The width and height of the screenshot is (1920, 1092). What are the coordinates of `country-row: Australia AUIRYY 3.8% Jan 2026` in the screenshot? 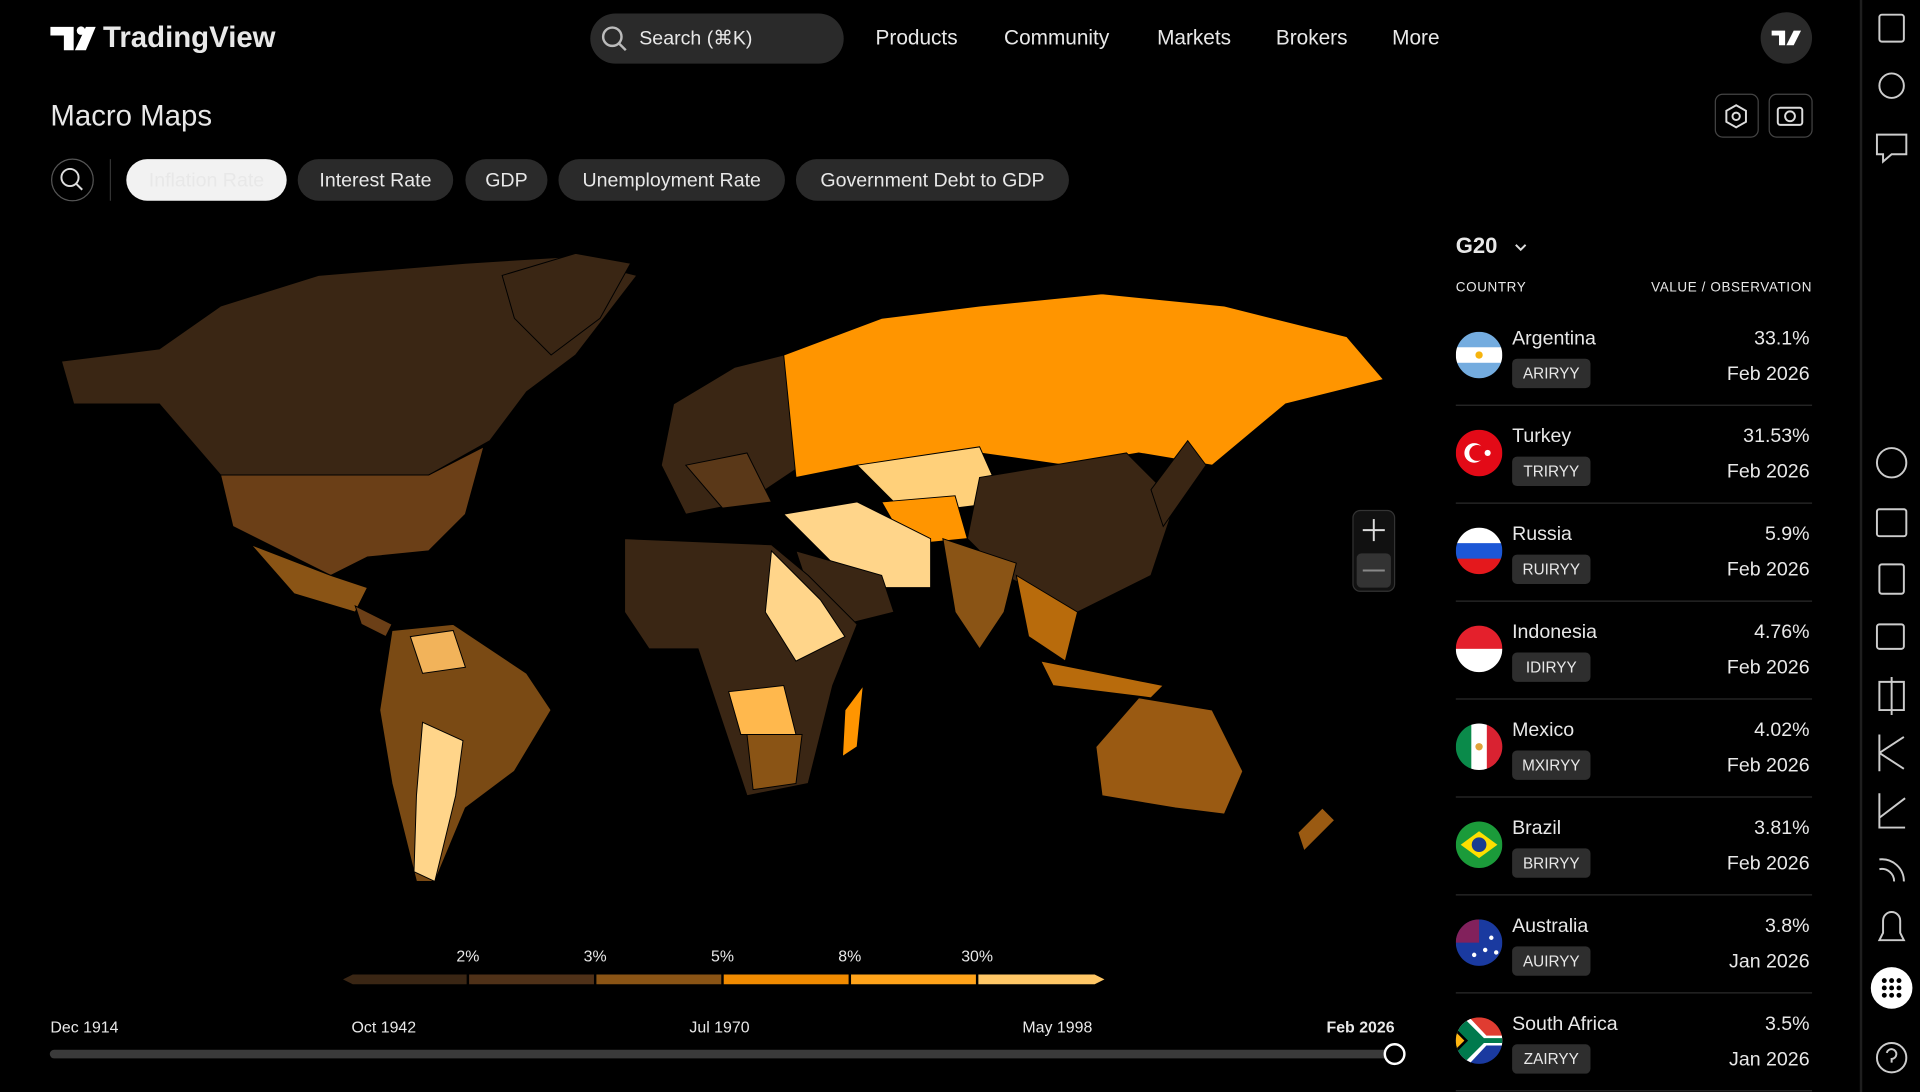 It's located at (1634, 954).